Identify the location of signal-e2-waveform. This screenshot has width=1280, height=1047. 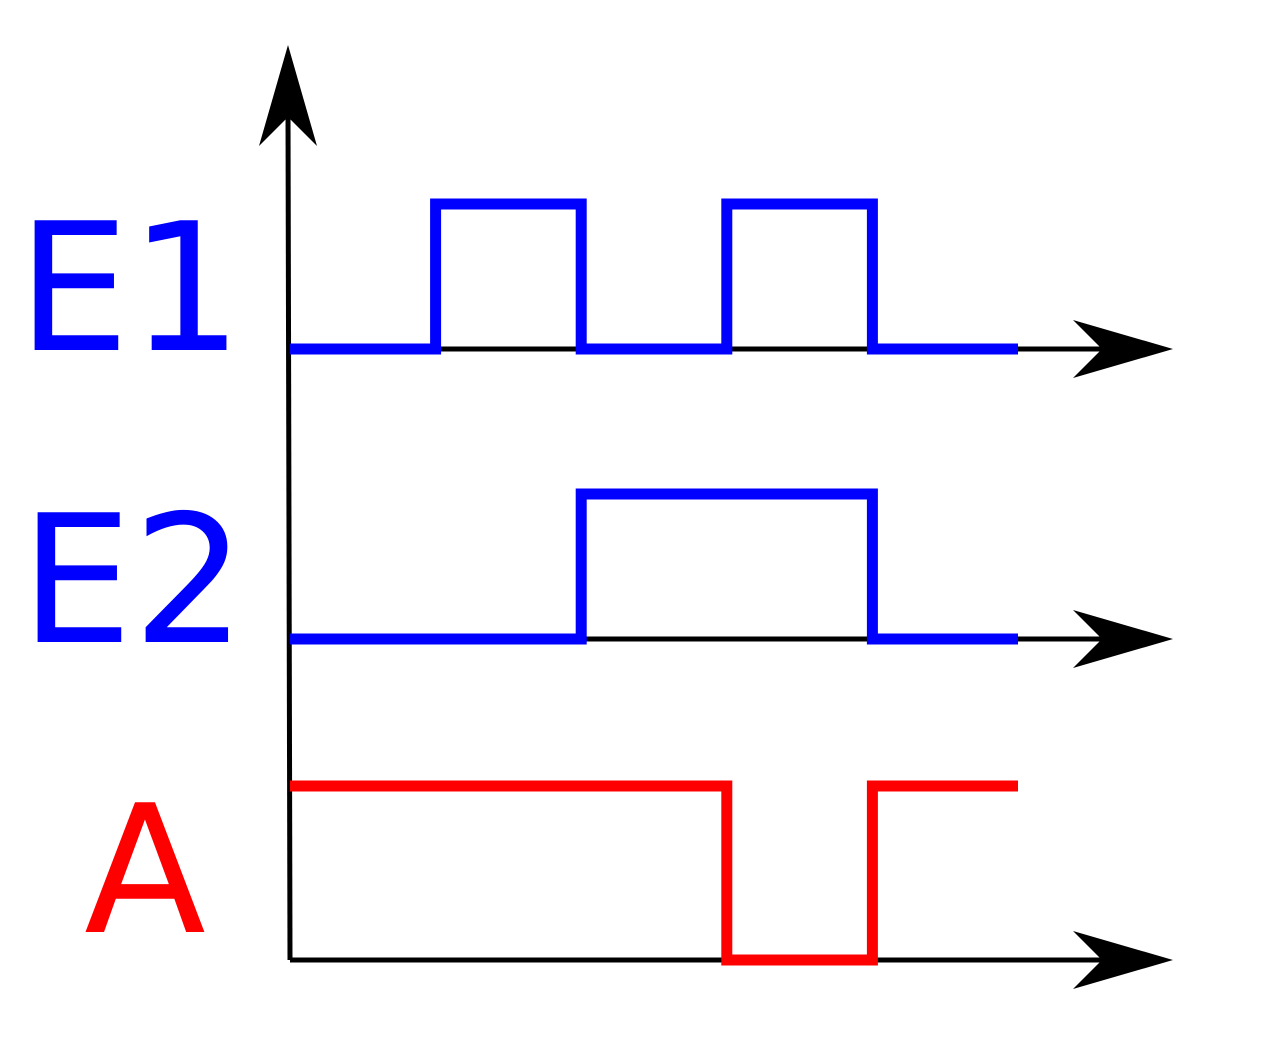
(654, 566).